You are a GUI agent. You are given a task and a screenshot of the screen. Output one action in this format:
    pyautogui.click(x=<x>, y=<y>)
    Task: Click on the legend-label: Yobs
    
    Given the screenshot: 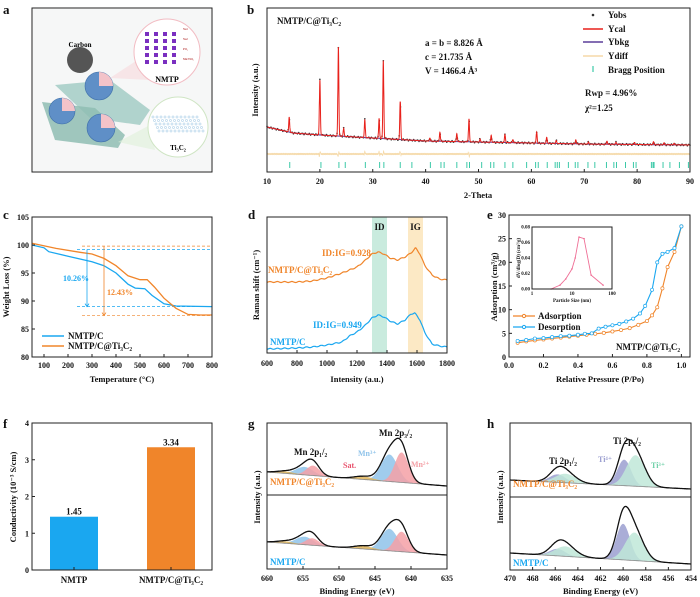 What is the action you would take?
    pyautogui.click(x=617, y=15)
    